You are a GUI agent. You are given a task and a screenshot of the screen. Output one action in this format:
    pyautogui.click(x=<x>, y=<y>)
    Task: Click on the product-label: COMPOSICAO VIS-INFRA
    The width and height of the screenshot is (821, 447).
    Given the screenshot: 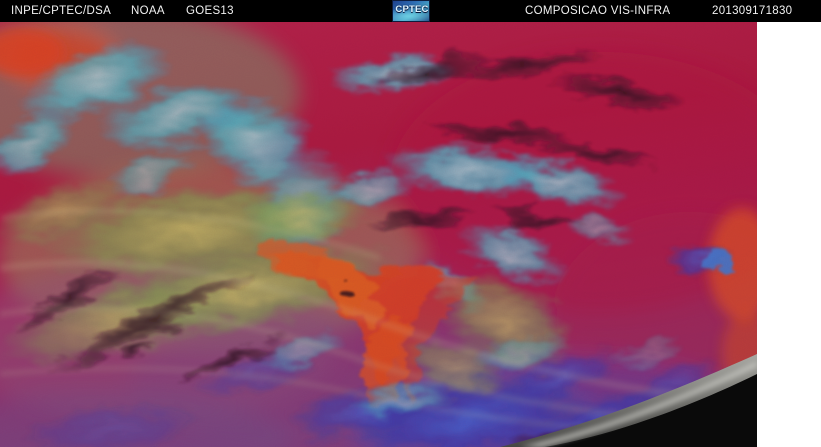 What is the action you would take?
    pyautogui.click(x=598, y=11)
    